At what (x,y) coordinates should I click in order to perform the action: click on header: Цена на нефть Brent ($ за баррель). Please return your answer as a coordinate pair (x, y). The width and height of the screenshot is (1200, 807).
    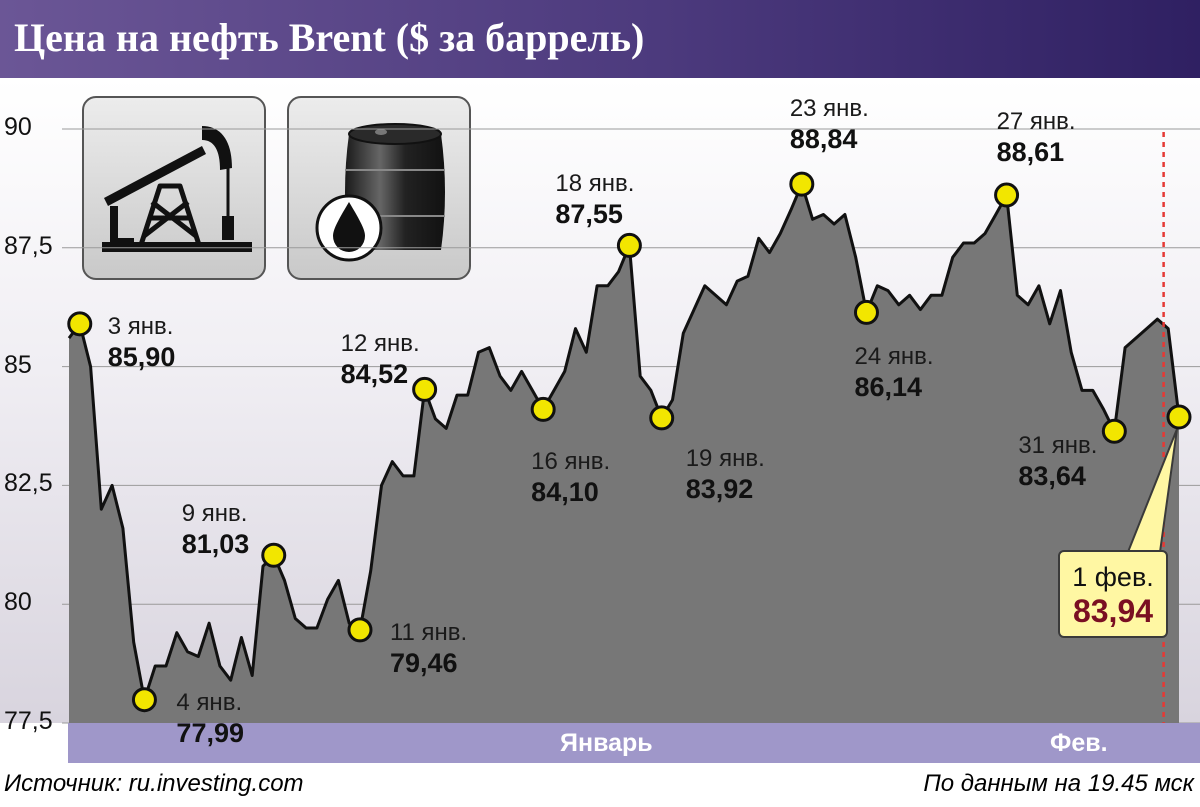
    Looking at the image, I should click on (600, 39).